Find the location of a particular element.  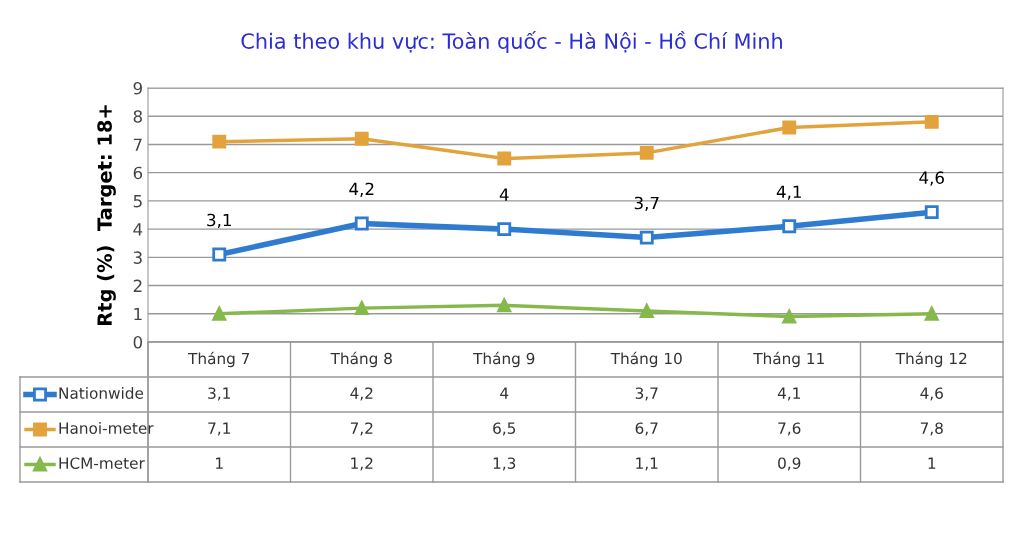

data-label: 4,2 is located at coordinates (361, 394).